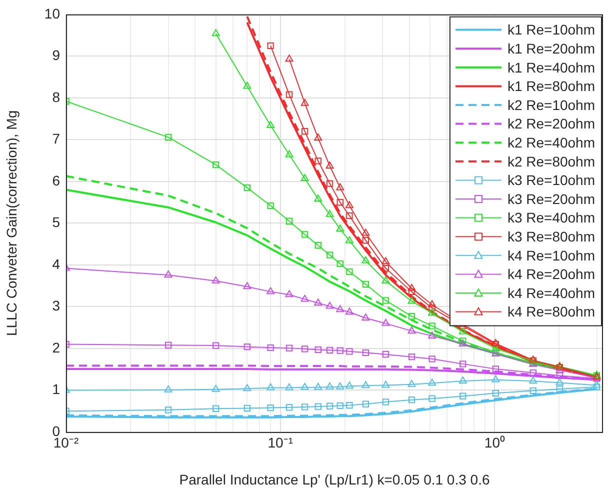  I want to click on x-axis-title: Parallel Inductance Lp' (Lp/Lr1) k=0.05 0.1 0.3 0.6, so click(334, 479).